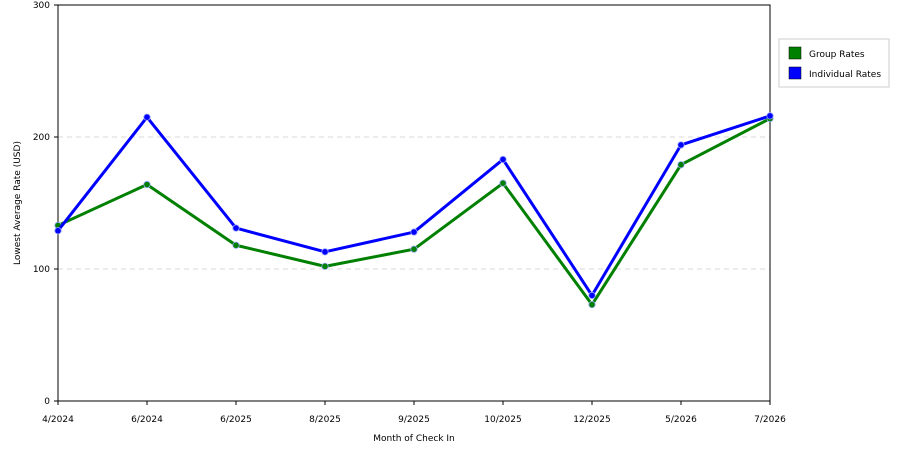 This screenshot has height=454, width=900. I want to click on legend-swatch-group-rates, so click(795, 53).